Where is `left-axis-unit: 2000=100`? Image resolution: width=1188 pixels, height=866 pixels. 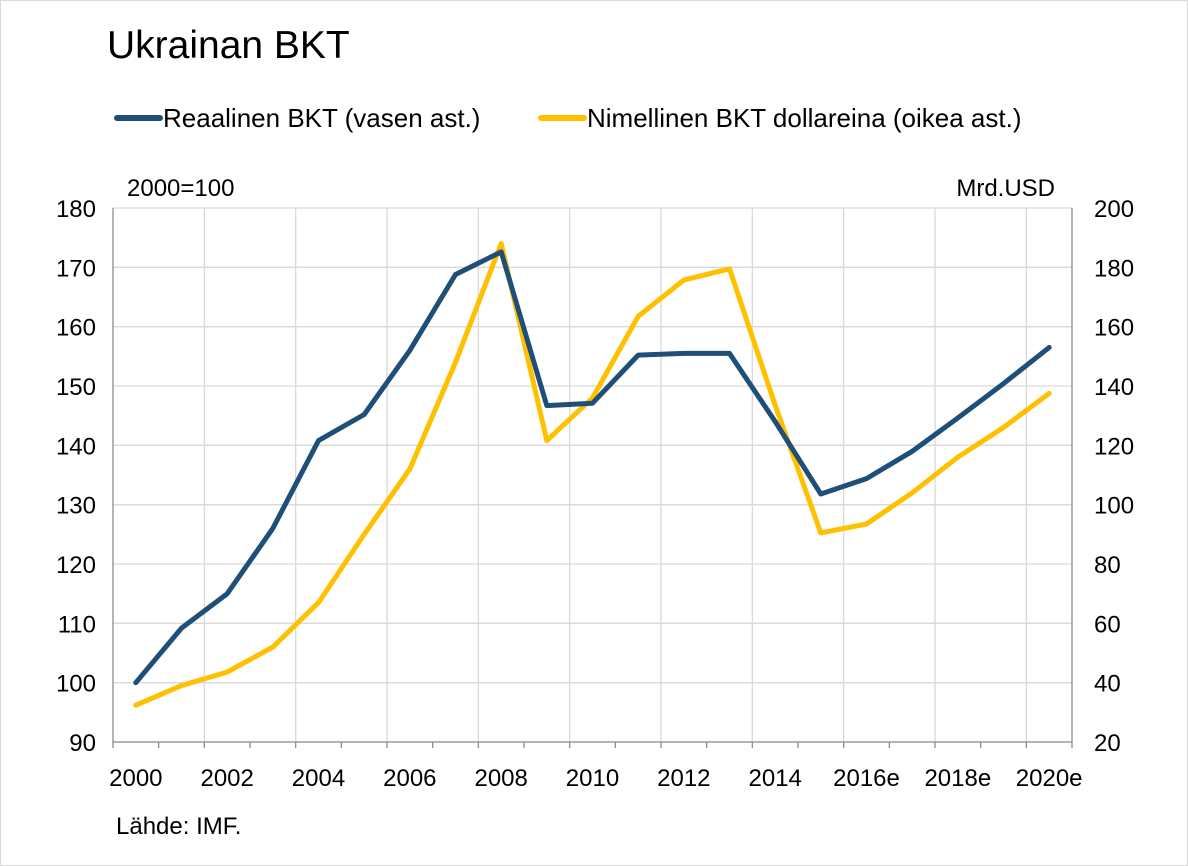 left-axis-unit: 2000=100 is located at coordinates (180, 188).